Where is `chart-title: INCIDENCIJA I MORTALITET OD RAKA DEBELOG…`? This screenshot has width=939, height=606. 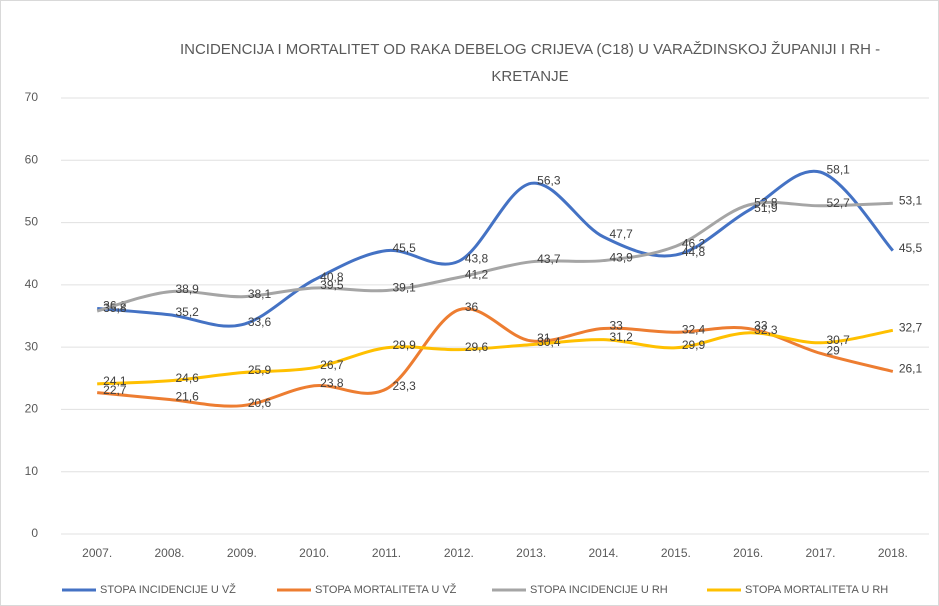 chart-title: INCIDENCIJA I MORTALITET OD RAKA DEBELOG… is located at coordinates (530, 63).